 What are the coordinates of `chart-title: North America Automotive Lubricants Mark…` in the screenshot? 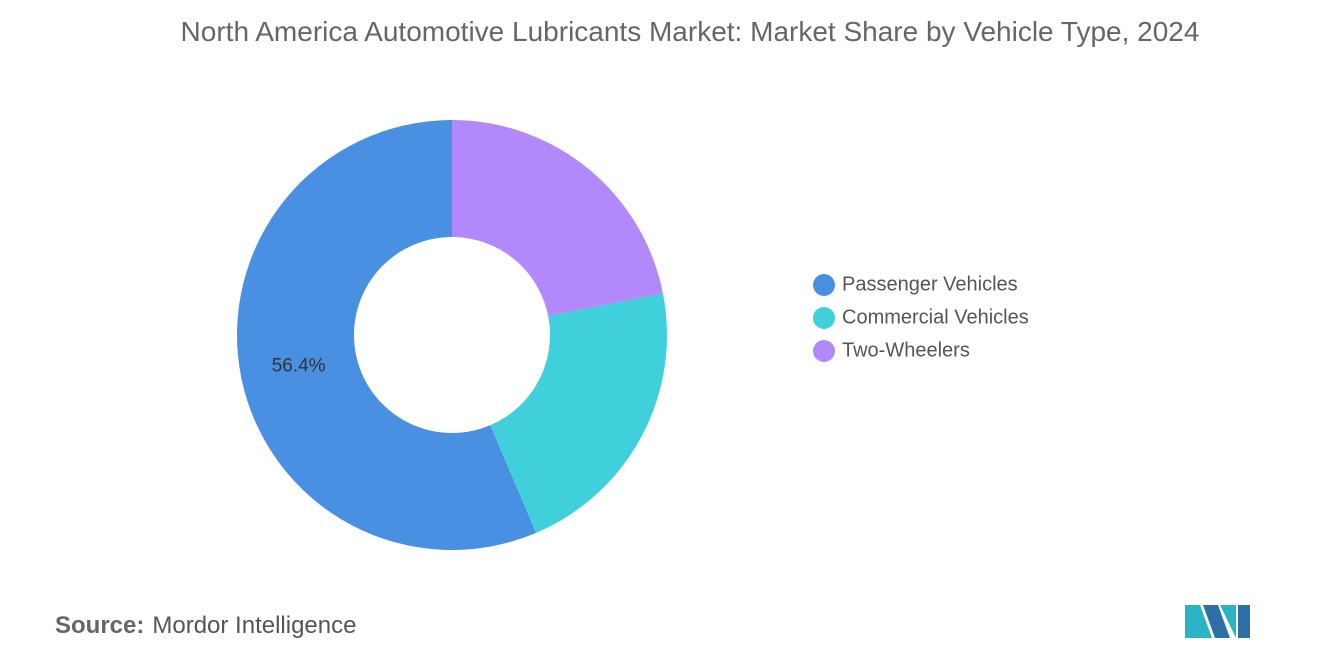 It's located at (690, 31).